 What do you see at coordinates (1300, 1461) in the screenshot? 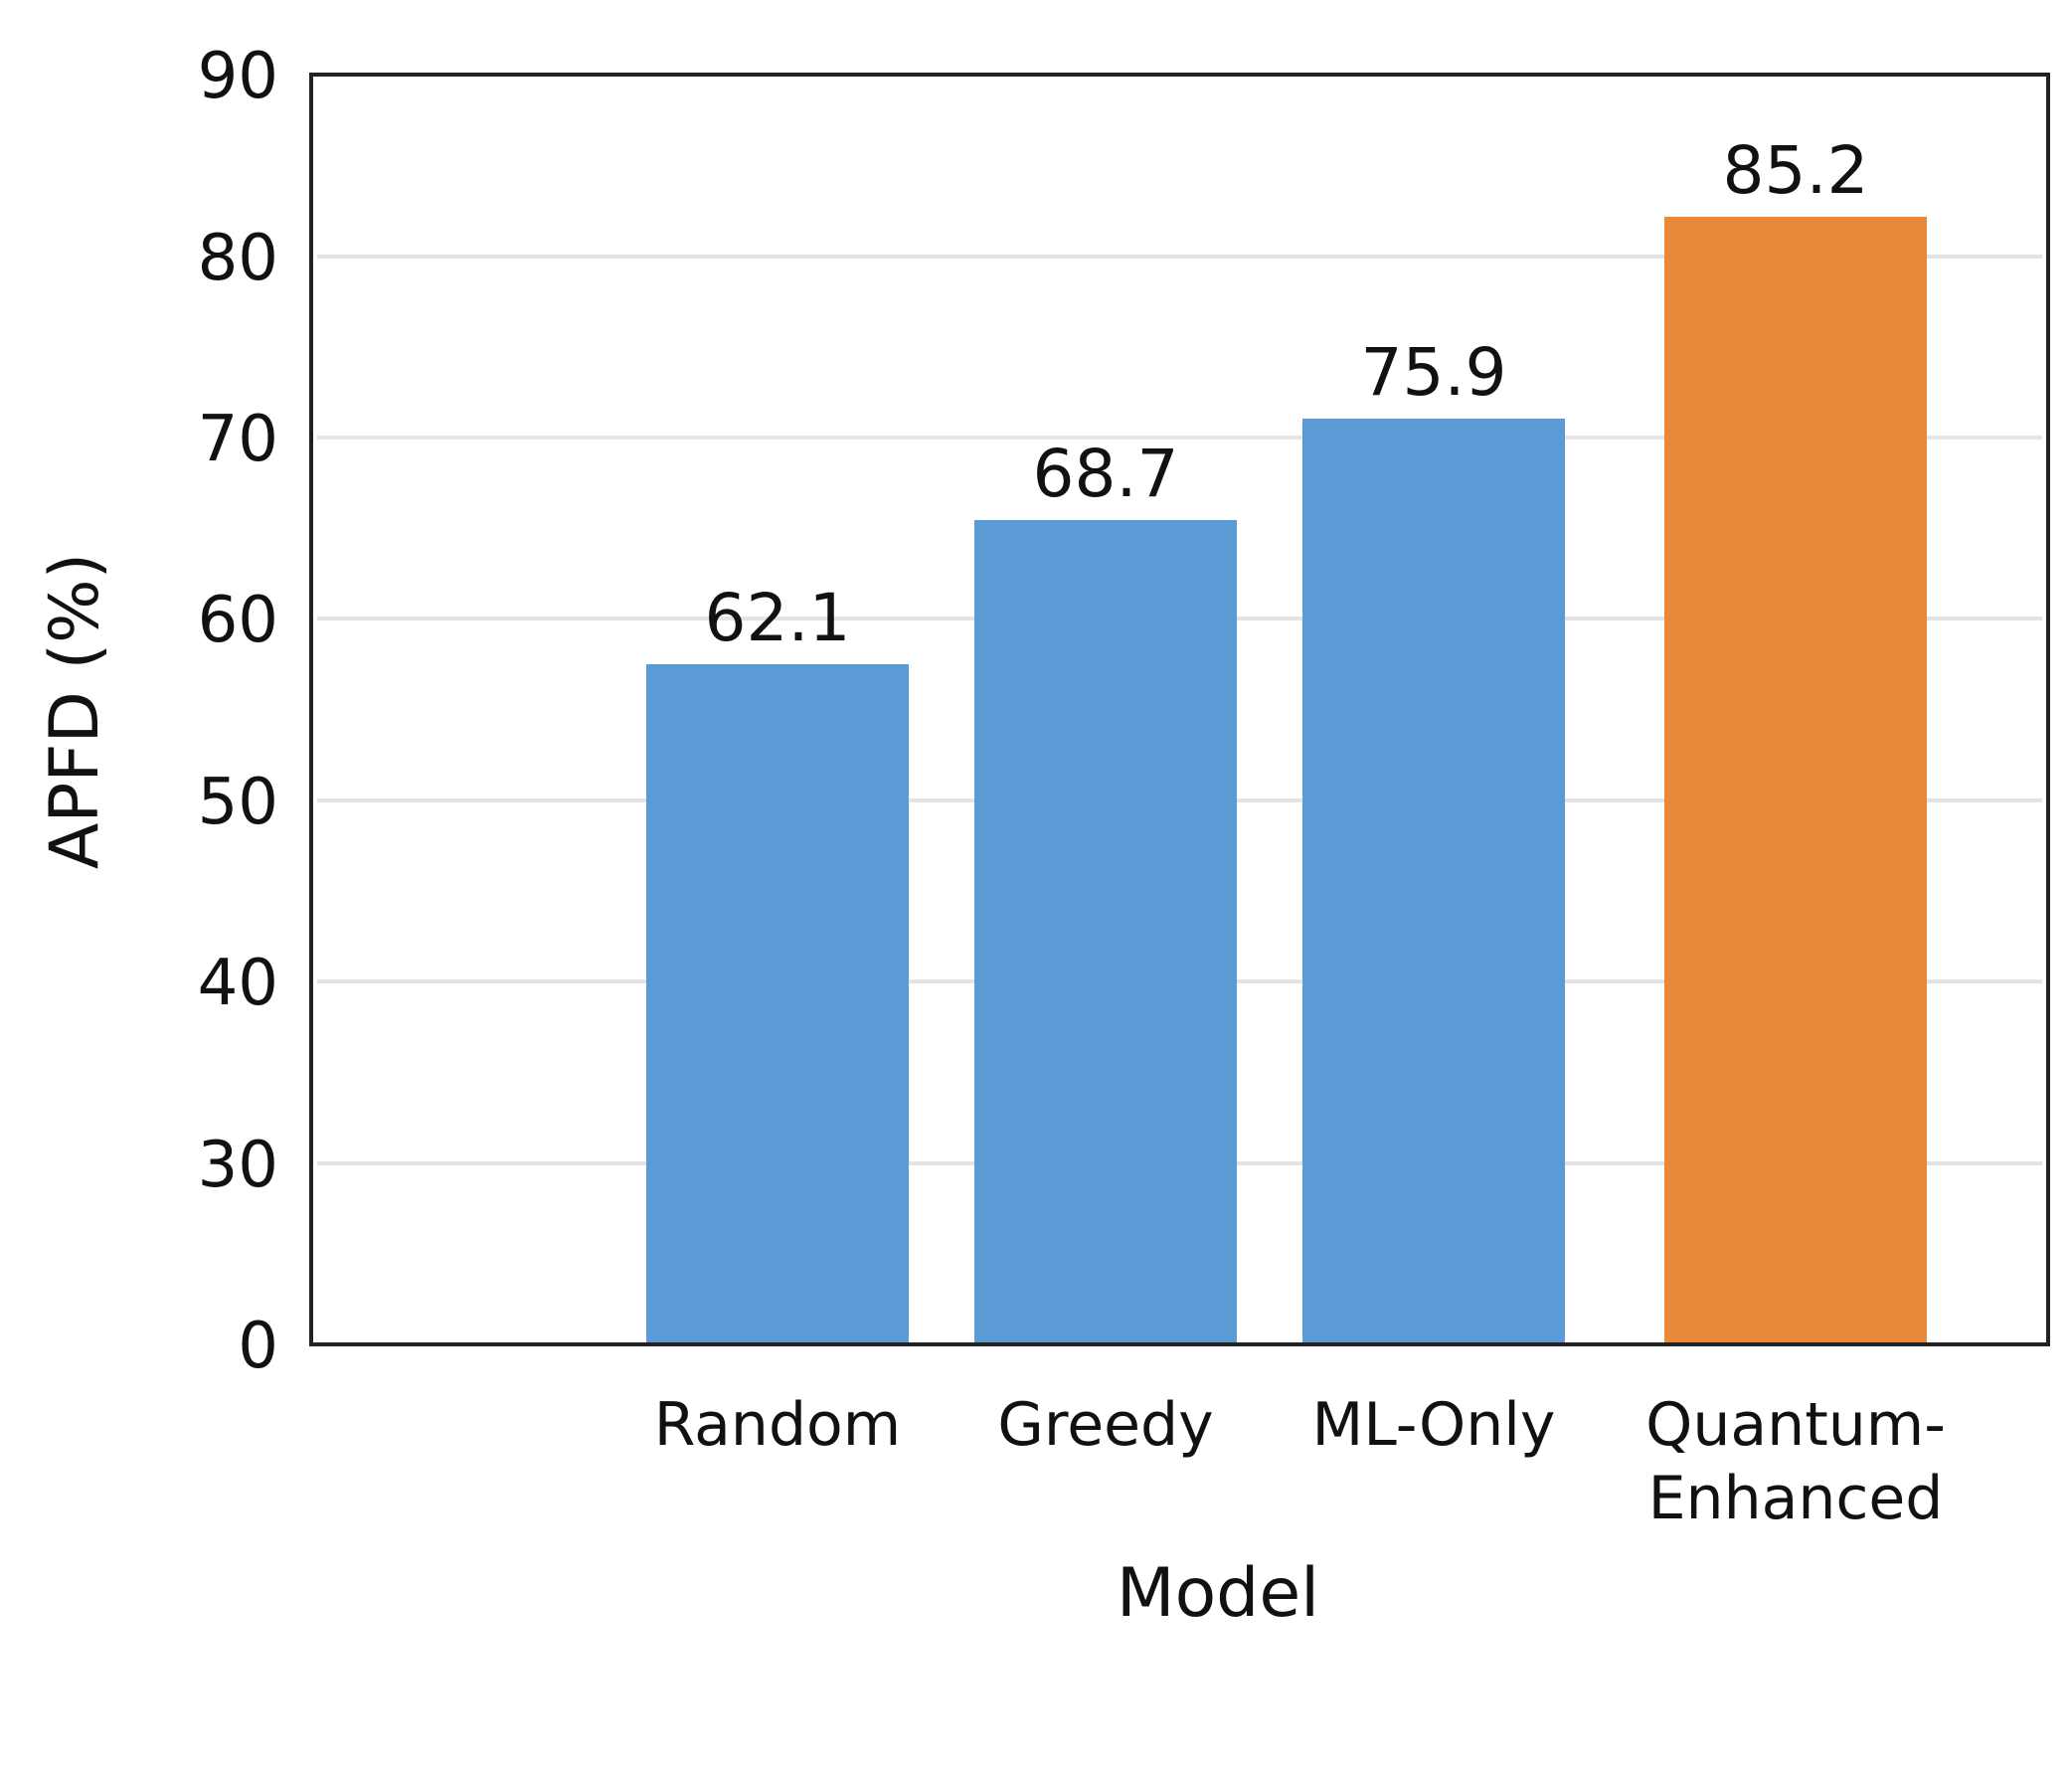
I see `x-axis-categories: Random Greedy ML-Only Quantum-Enhanced` at bounding box center [1300, 1461].